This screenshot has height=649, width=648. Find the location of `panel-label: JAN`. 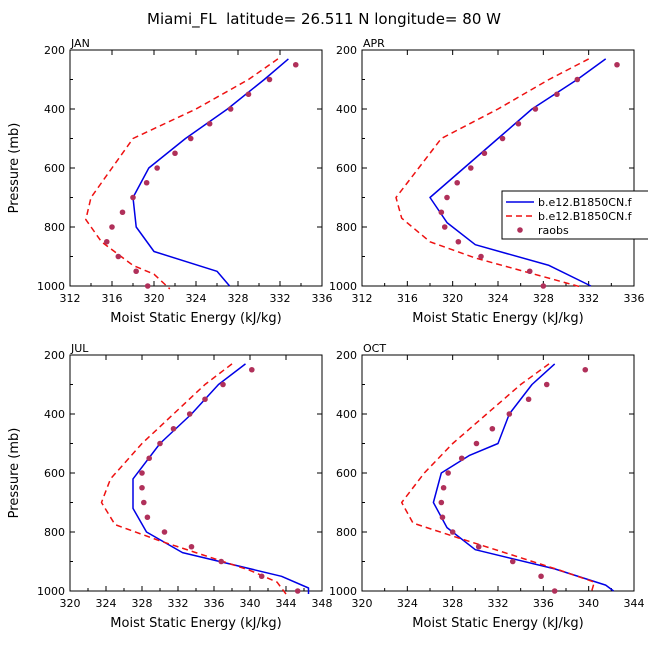

panel-label: JAN is located at coordinates (80, 43).